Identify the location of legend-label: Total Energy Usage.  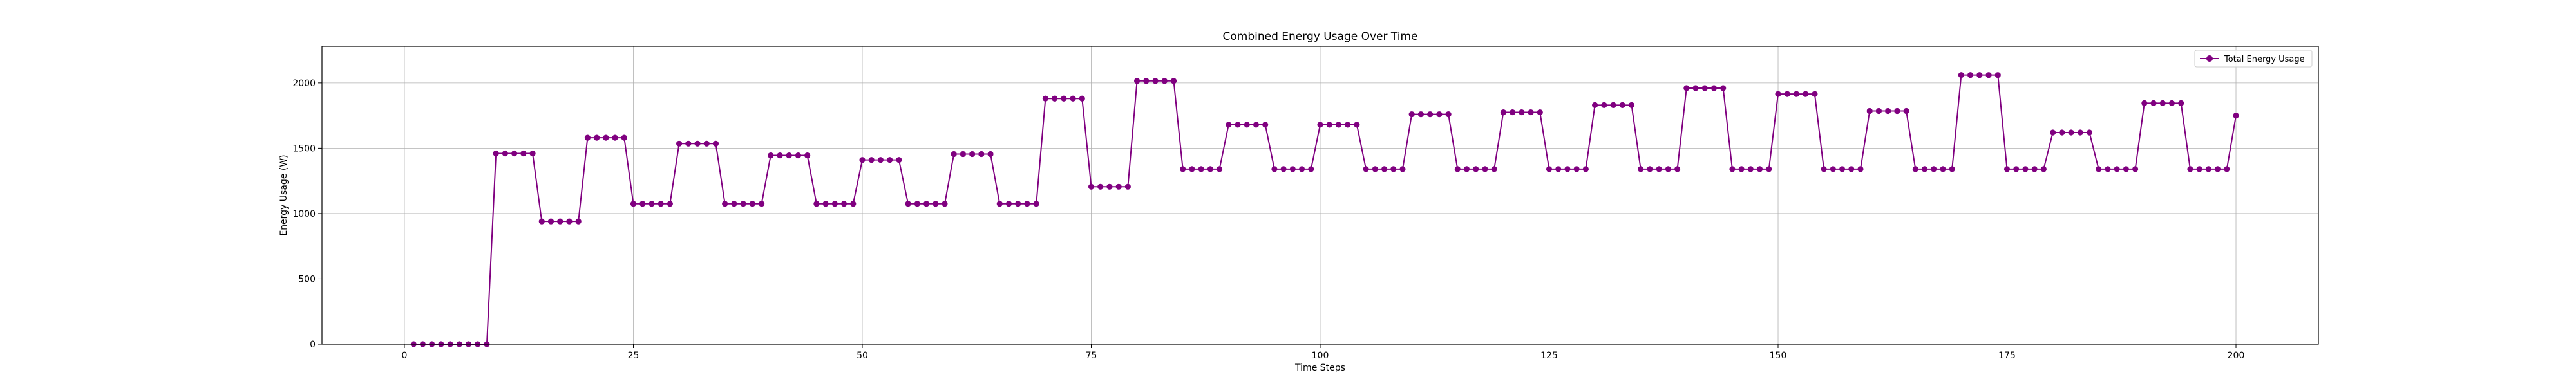
(2264, 59).